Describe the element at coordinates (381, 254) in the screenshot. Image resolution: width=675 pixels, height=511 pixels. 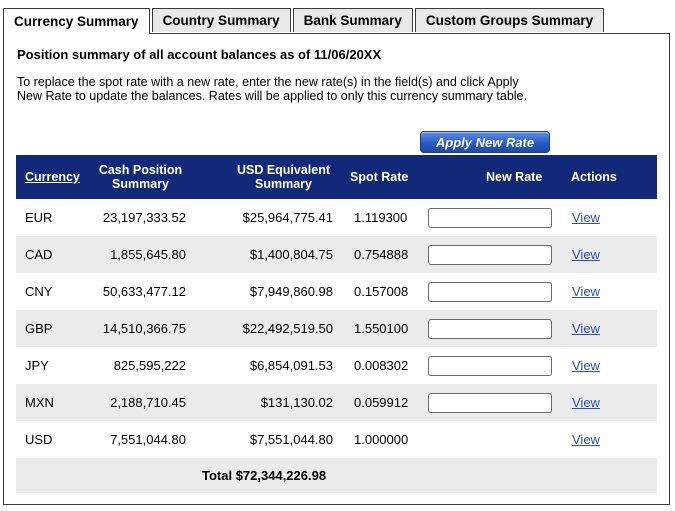
I see `spot-rate-value: 0.754888` at that location.